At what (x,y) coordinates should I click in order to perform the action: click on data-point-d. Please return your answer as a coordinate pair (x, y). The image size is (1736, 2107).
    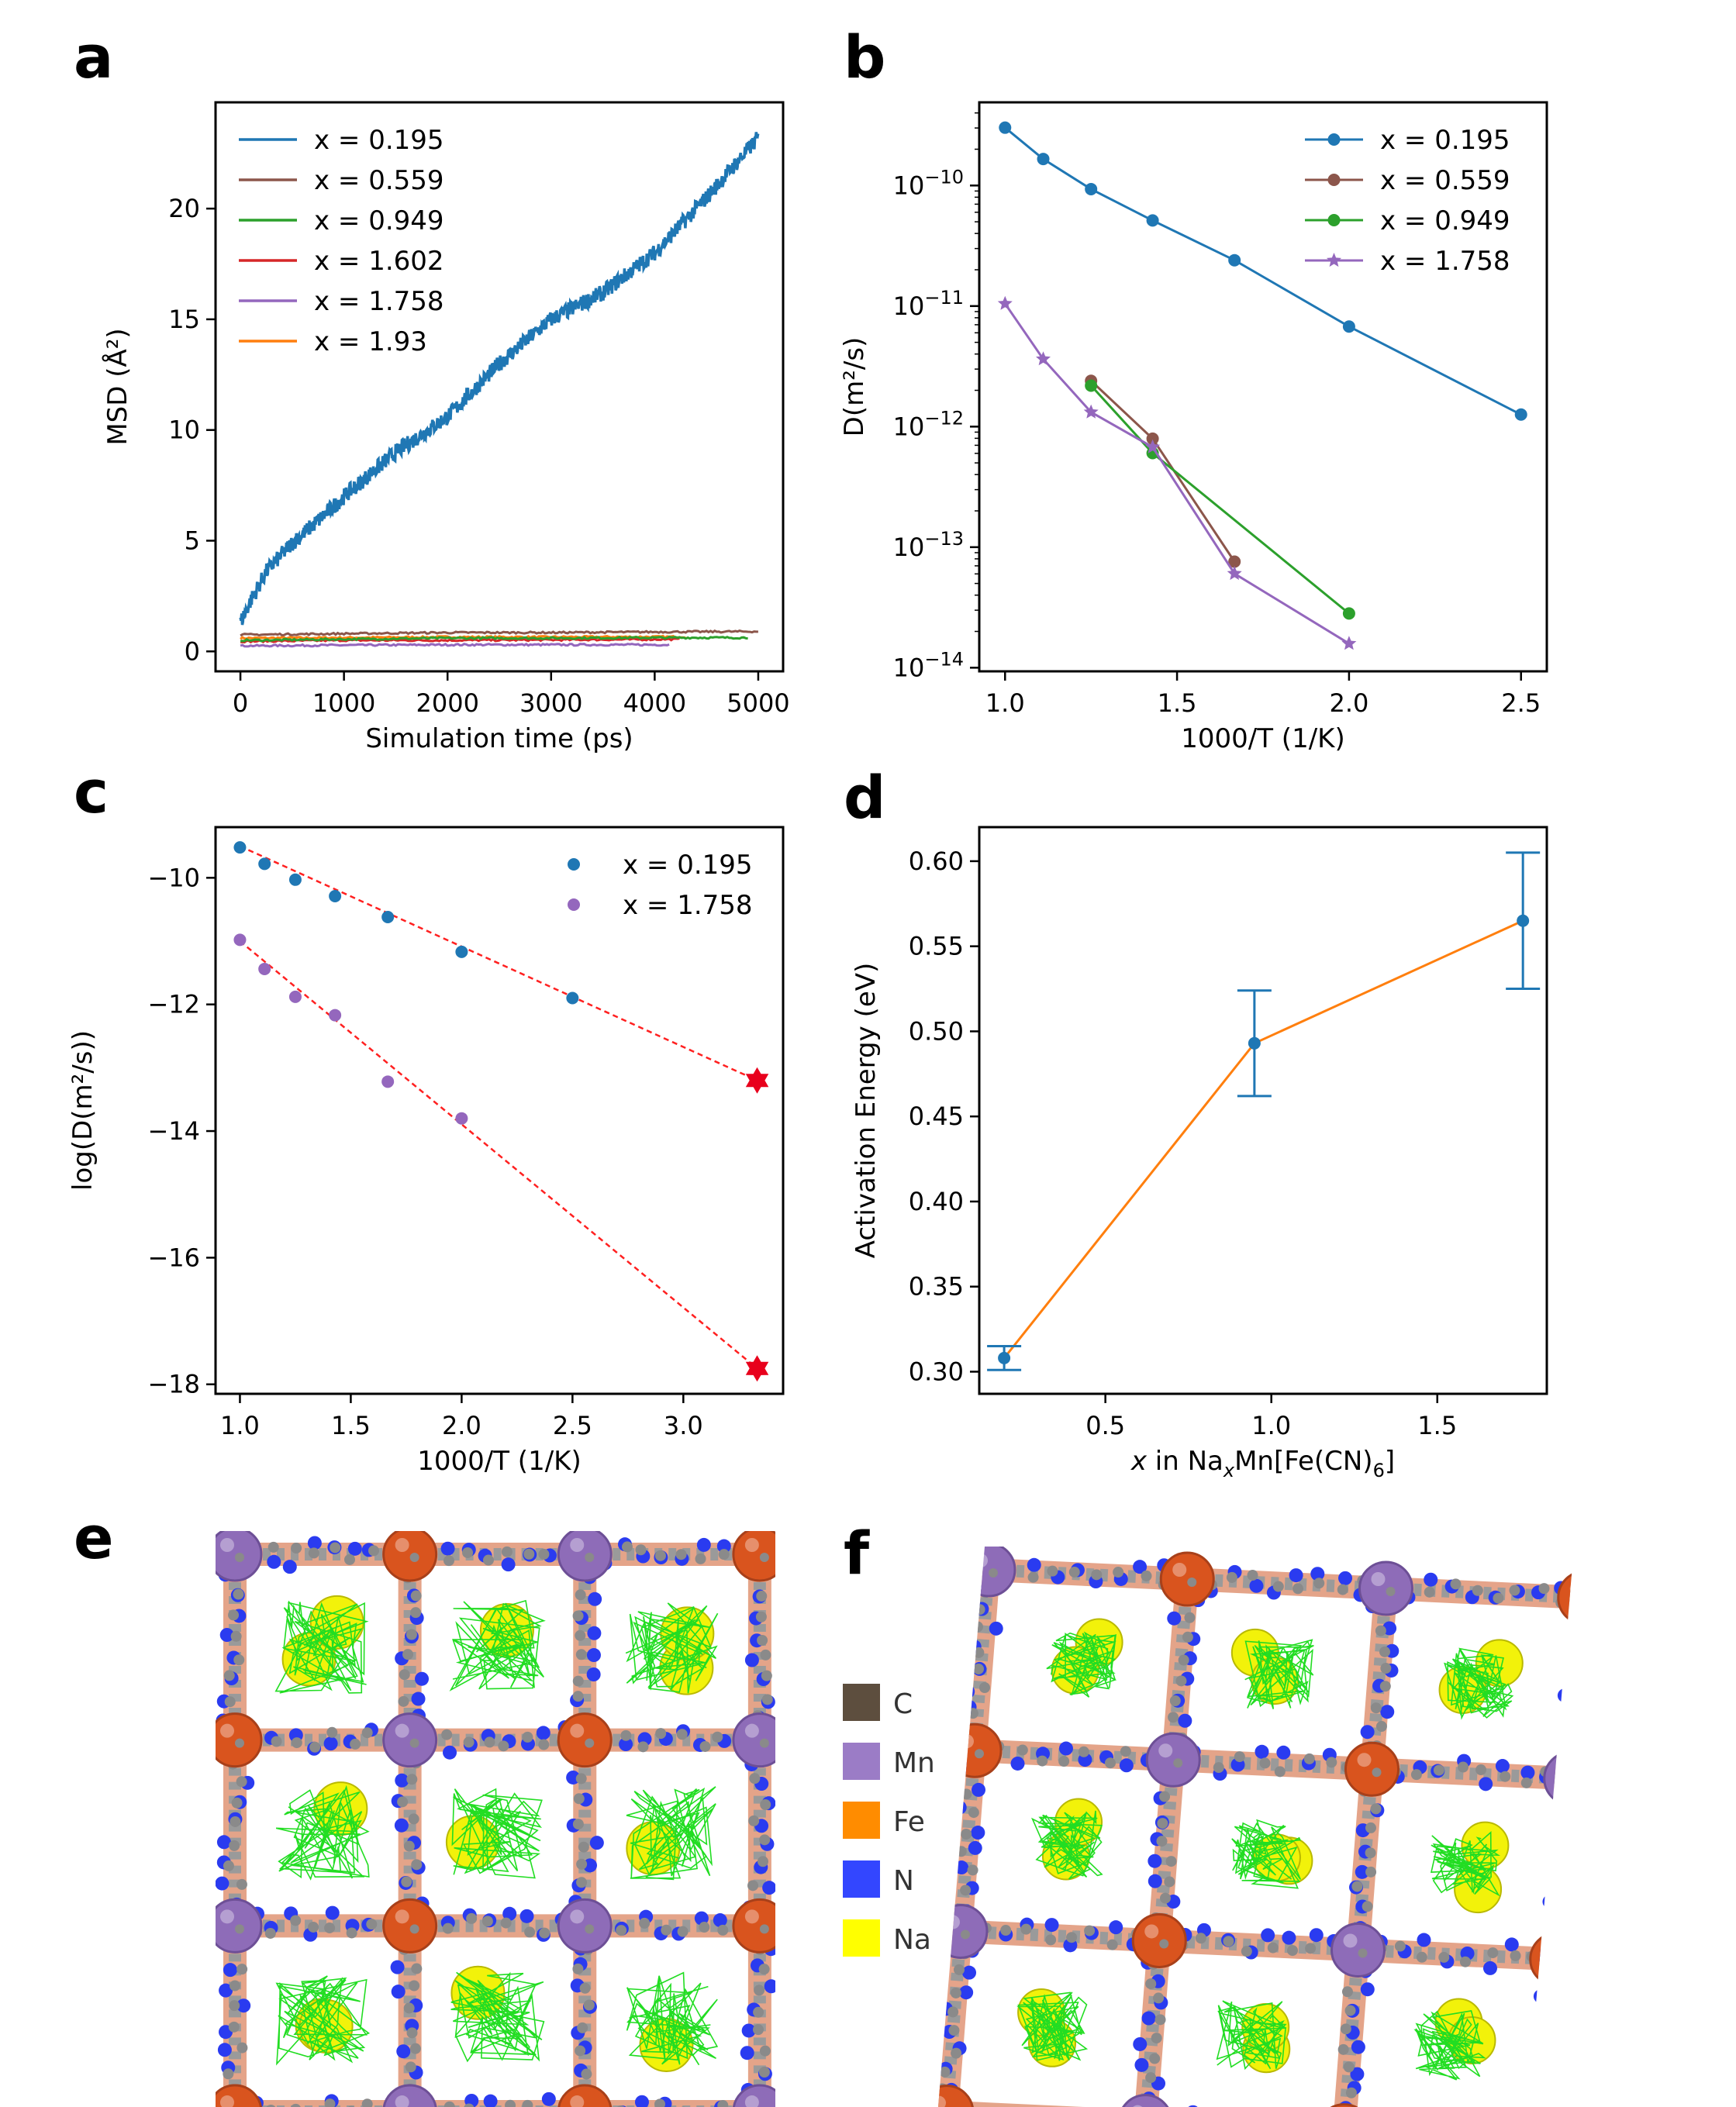
    Looking at the image, I should click on (1254, 1043).